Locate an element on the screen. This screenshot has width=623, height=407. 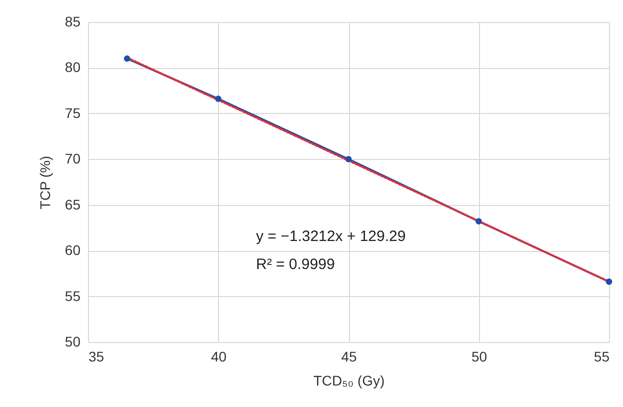
y-tick-label: 65 is located at coordinates (72, 204).